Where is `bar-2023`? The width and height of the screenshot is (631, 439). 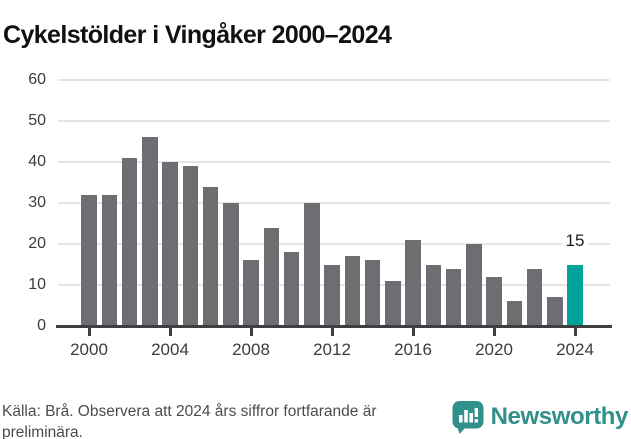 bar-2023 is located at coordinates (555, 311).